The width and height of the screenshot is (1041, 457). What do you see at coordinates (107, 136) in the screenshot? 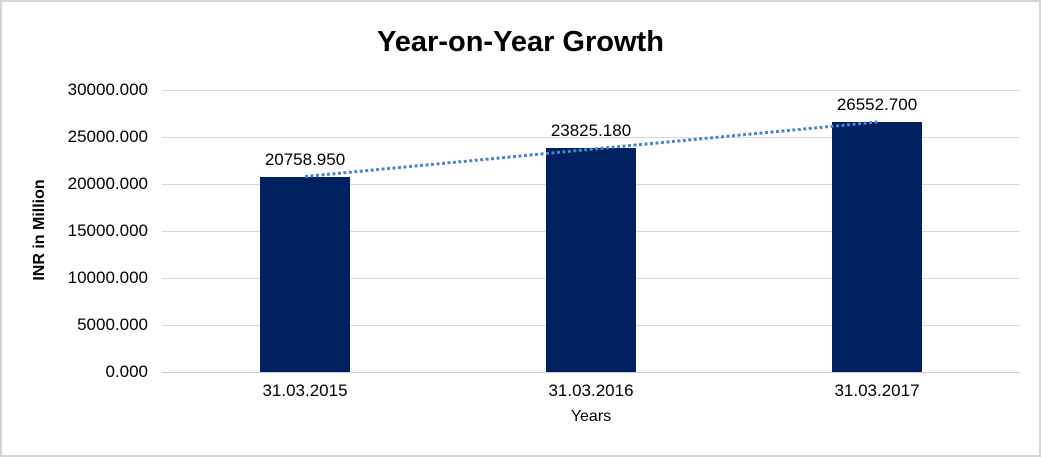
I see `y-tick-label: 25000.000` at bounding box center [107, 136].